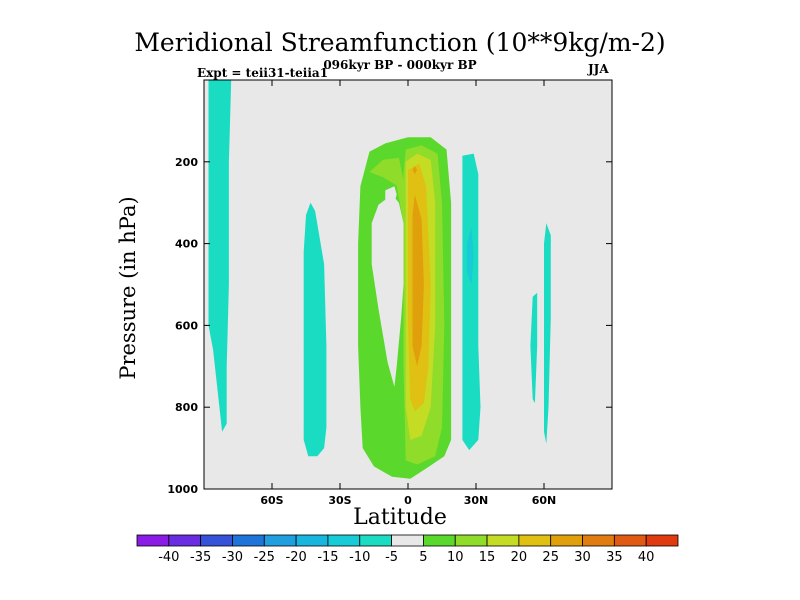  I want to click on colorbar-label: -30, so click(232, 557).